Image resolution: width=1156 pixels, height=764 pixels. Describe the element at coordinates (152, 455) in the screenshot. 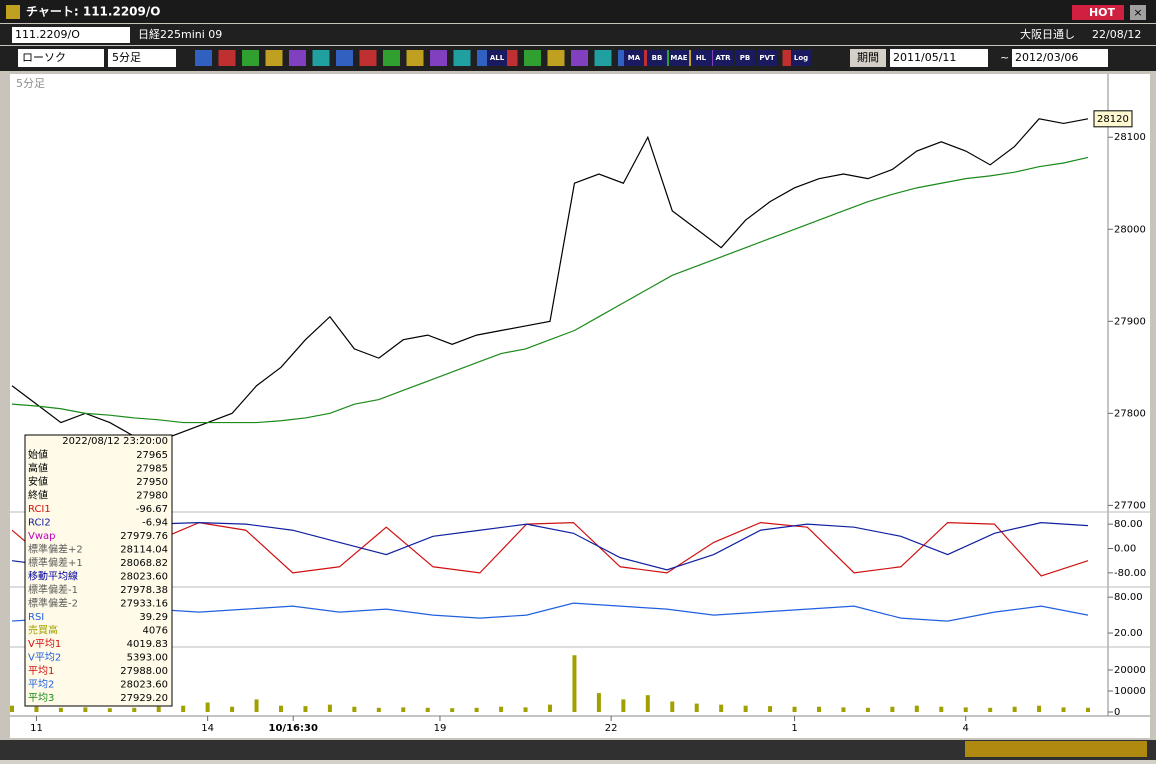

I see `info-value: 27965` at that location.